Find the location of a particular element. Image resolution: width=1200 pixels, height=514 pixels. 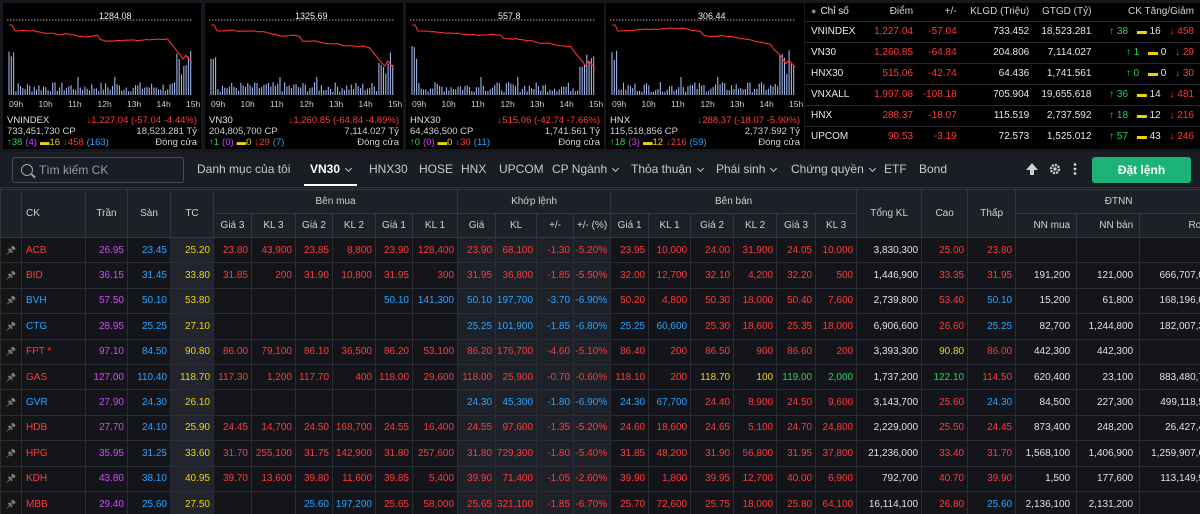

index-breadth: ↑ 0 ▬ 0 ↓ 30 is located at coordinates (1147, 73).